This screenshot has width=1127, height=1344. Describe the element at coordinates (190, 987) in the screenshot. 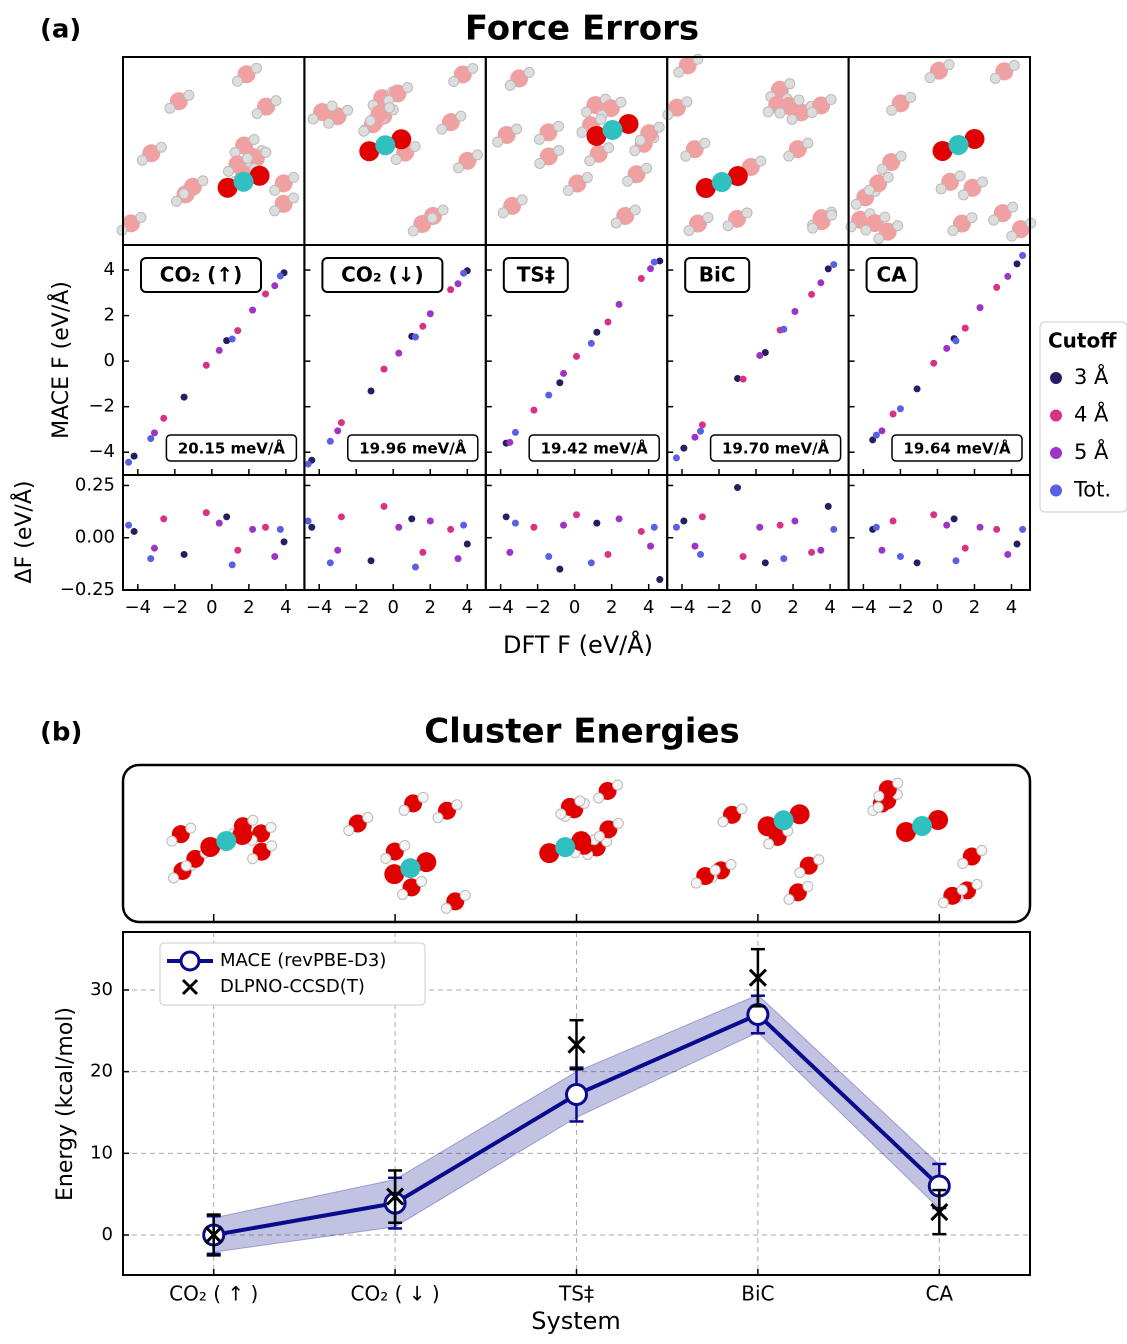

I see `legend-marker` at that location.